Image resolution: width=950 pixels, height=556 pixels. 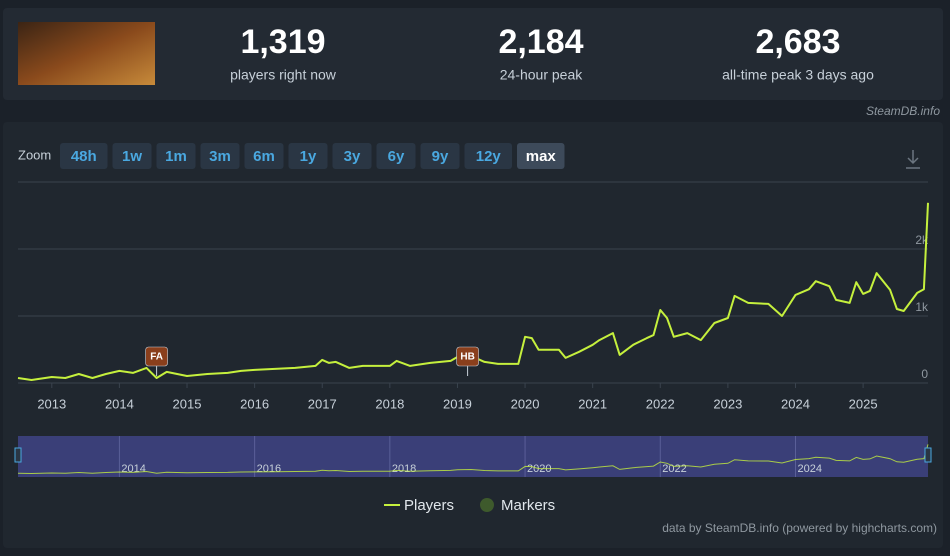 What do you see at coordinates (283, 75) in the screenshot?
I see `stat-label: players right now` at bounding box center [283, 75].